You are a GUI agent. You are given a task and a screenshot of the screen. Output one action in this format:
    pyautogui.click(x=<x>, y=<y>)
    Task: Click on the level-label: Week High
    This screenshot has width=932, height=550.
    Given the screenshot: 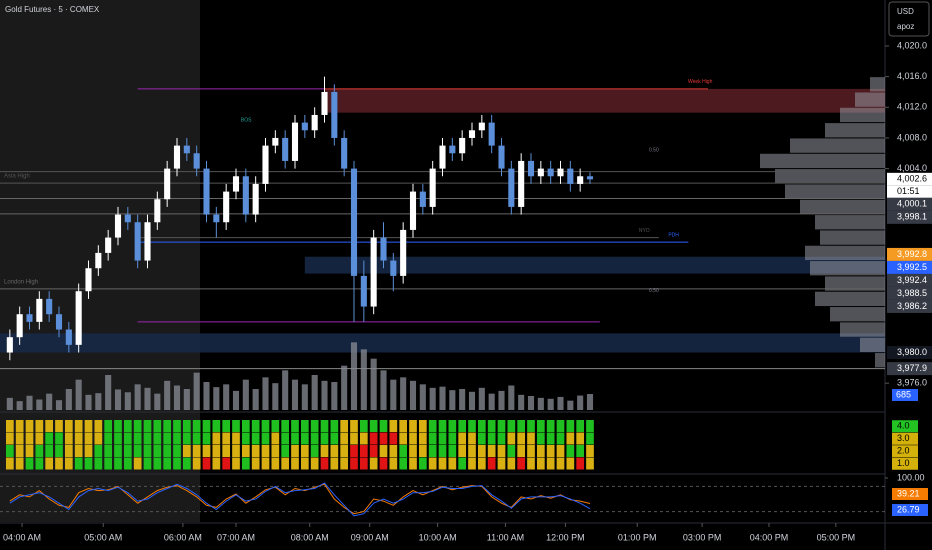 What is the action you would take?
    pyautogui.click(x=700, y=82)
    